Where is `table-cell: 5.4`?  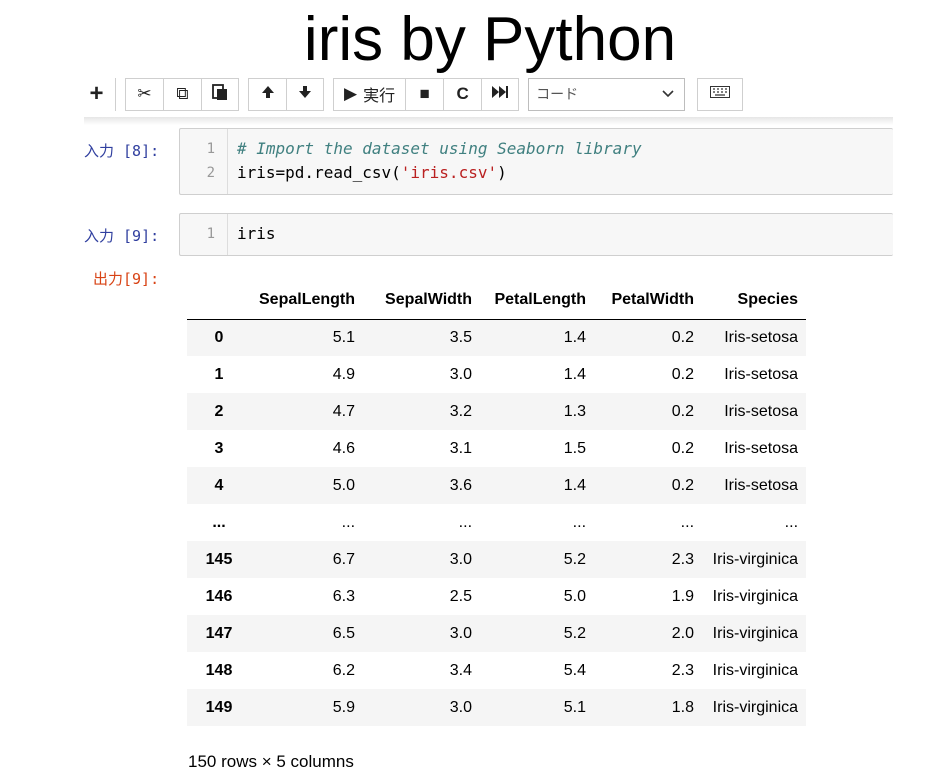 table-cell: 5.4 is located at coordinates (575, 670).